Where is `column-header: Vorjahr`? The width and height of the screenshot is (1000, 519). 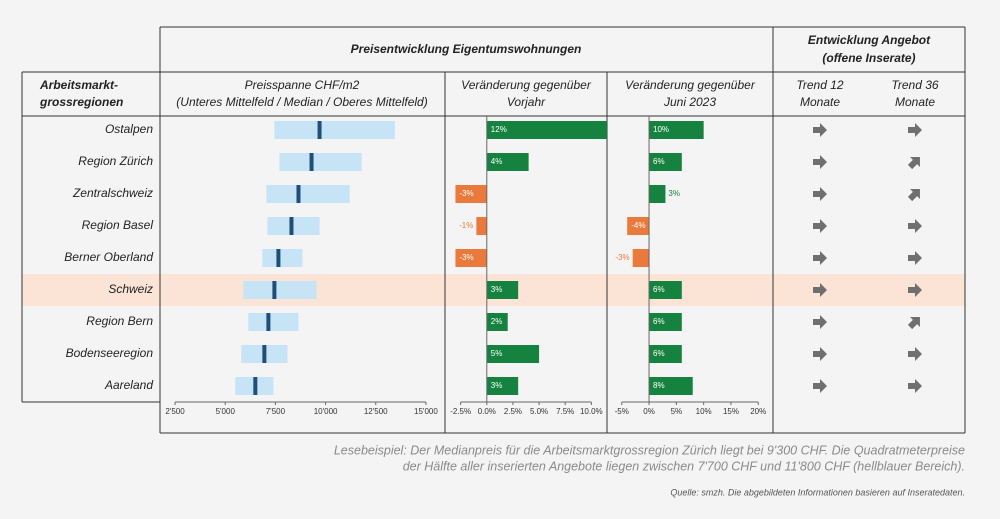
column-header: Vorjahr is located at coordinates (526, 102).